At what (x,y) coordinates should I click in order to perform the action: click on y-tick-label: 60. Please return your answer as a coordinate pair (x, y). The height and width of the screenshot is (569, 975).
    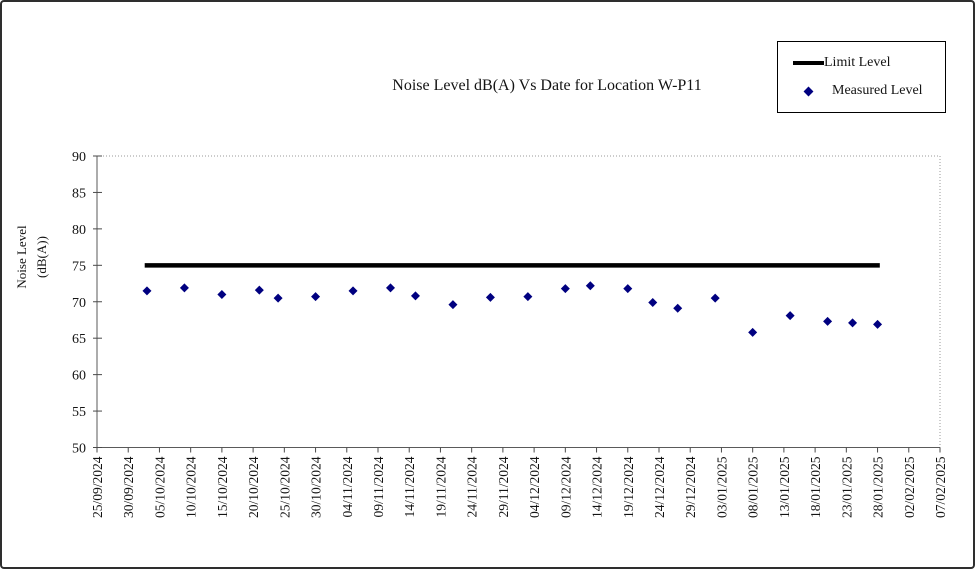
    Looking at the image, I should click on (79, 376).